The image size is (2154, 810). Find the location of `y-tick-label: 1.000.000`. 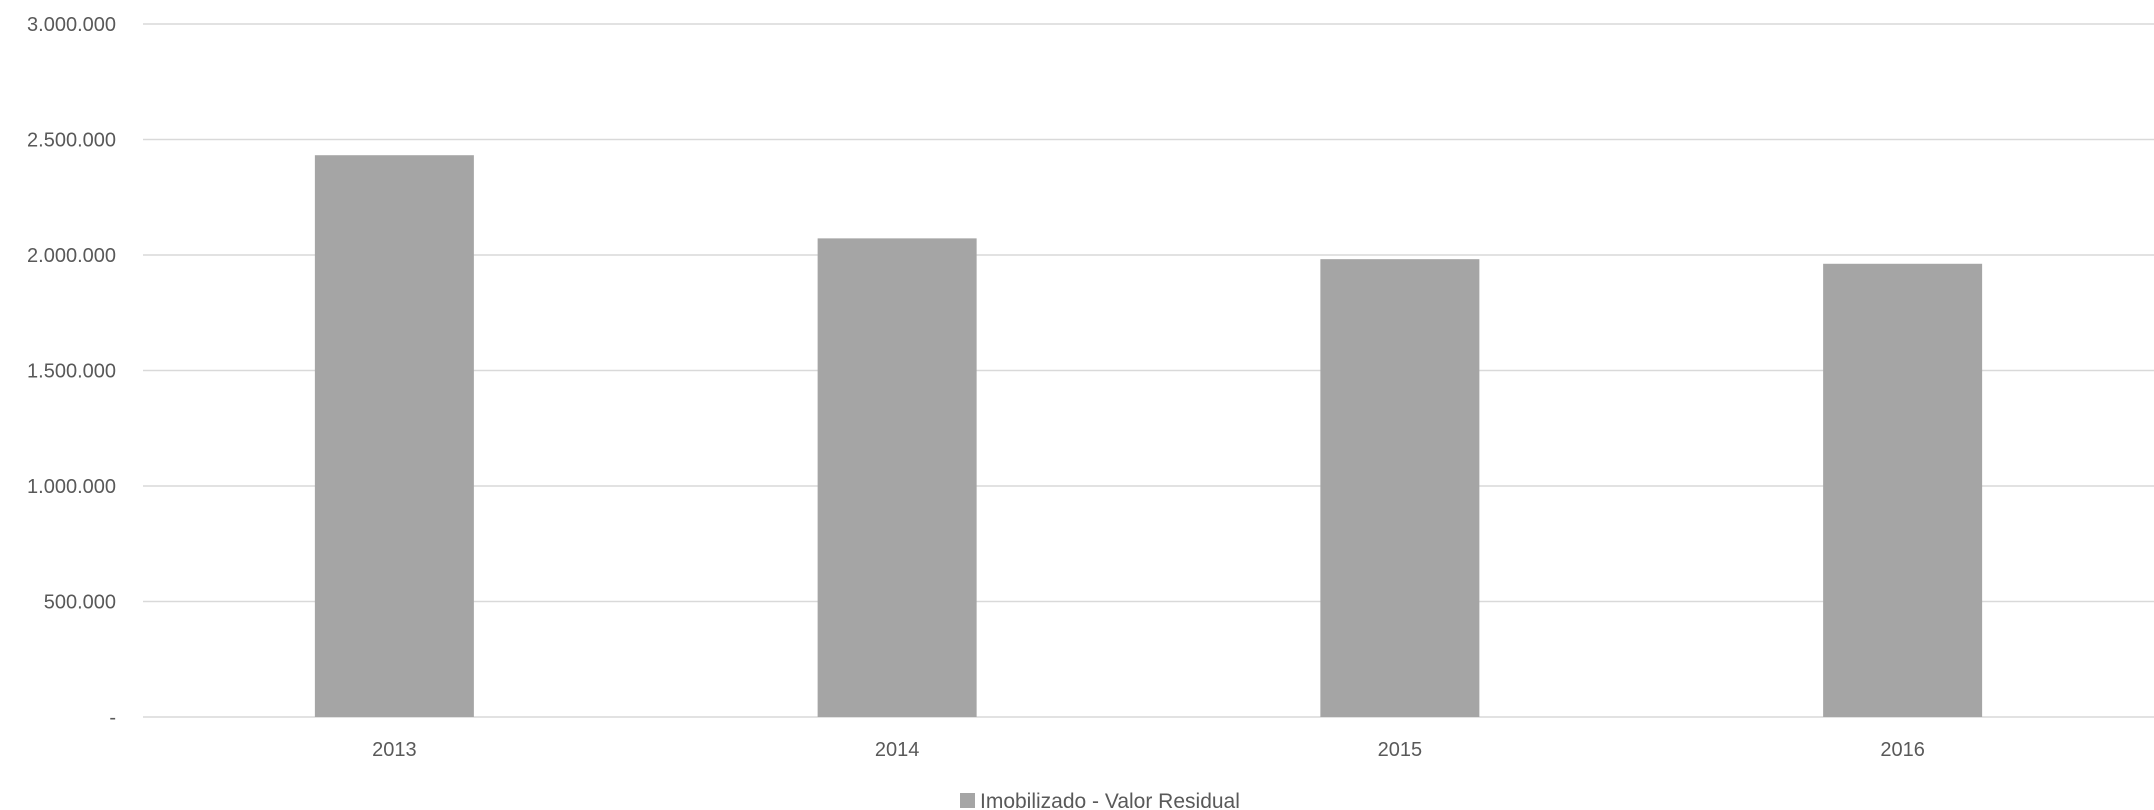

y-tick-label: 1.000.000 is located at coordinates (71, 487).